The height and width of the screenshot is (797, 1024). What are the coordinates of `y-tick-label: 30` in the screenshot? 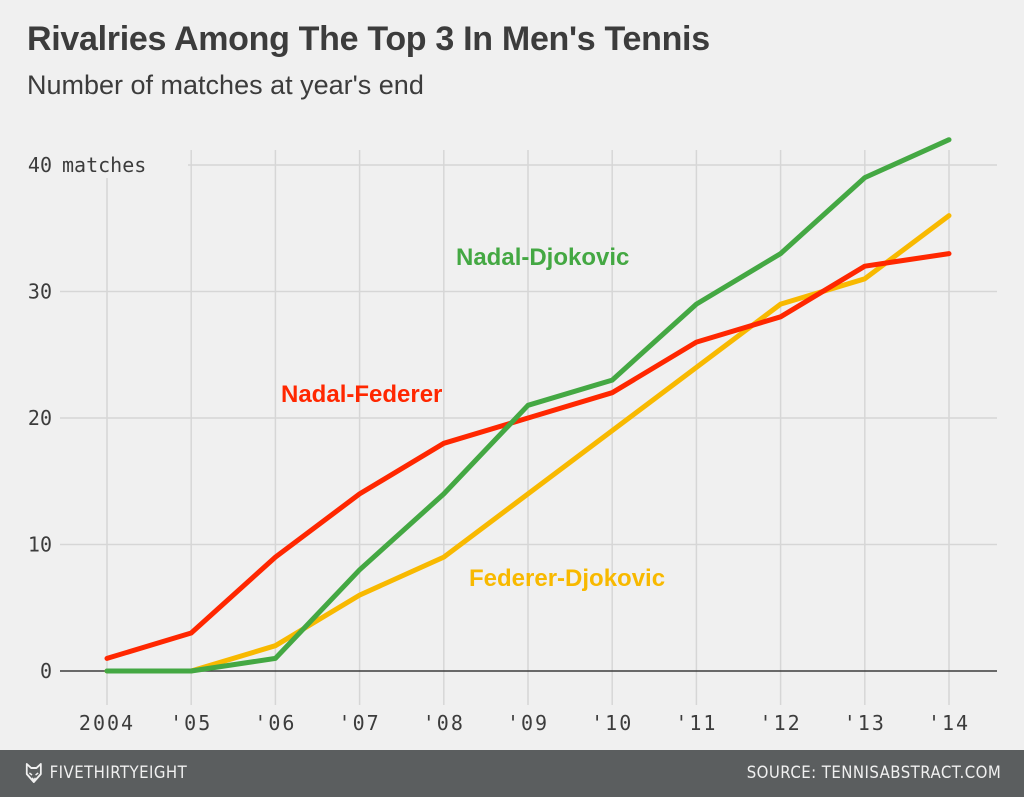 It's located at (40, 292).